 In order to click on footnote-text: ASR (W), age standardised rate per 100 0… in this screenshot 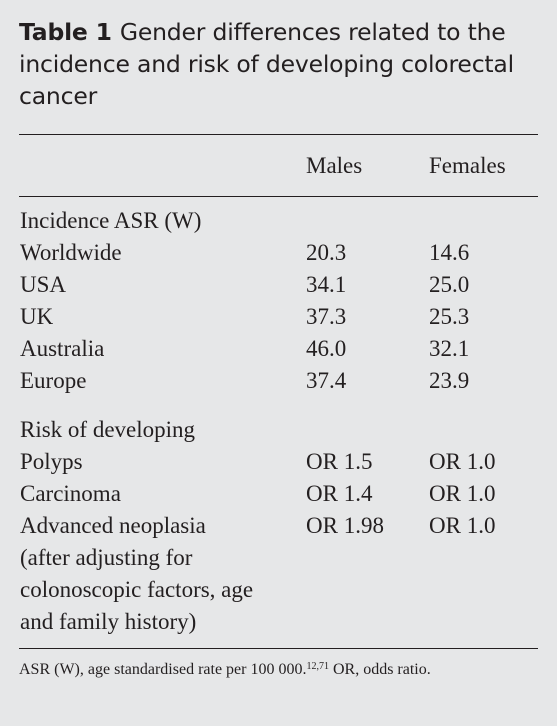, I will do `click(163, 669)`.